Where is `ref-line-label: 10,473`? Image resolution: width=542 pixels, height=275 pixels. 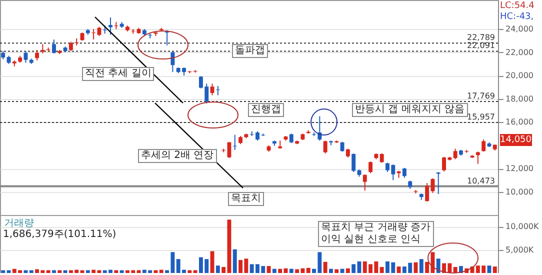 ref-line-label: 10,473 is located at coordinates (481, 181).